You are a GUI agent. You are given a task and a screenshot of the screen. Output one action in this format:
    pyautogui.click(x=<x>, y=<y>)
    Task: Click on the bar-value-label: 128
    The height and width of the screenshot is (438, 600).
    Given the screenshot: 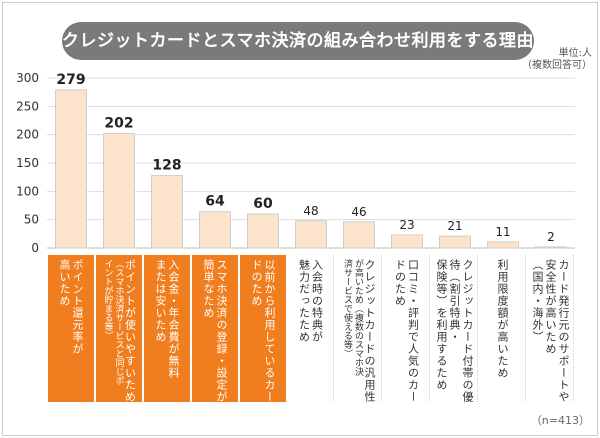 What is the action you would take?
    pyautogui.click(x=166, y=165)
    